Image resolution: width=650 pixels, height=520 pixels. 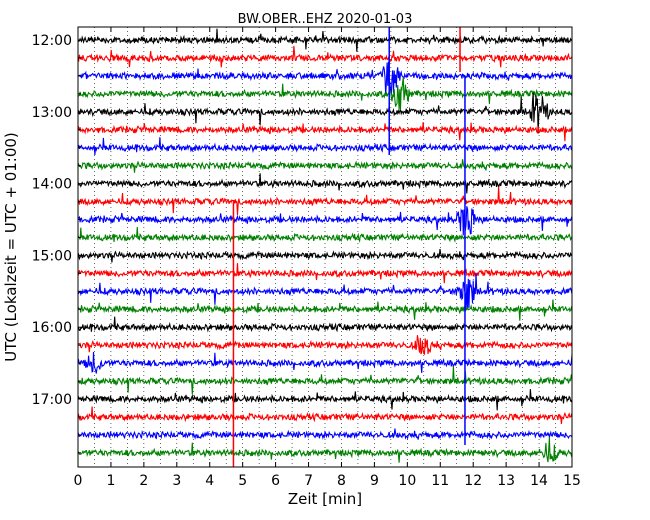 What do you see at coordinates (52, 328) in the screenshot?
I see `y-tick-label: 16:00` at bounding box center [52, 328].